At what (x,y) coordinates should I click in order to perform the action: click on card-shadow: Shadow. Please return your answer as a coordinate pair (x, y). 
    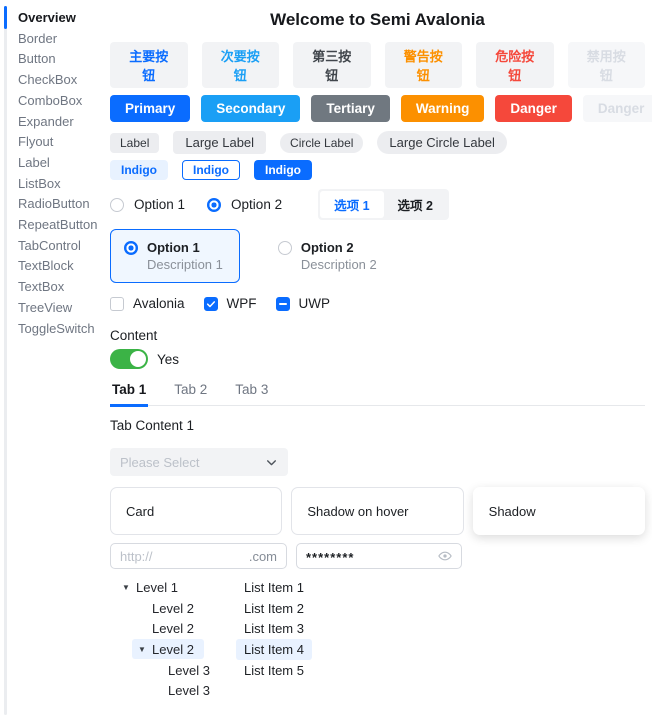
    Looking at the image, I should click on (558, 511).